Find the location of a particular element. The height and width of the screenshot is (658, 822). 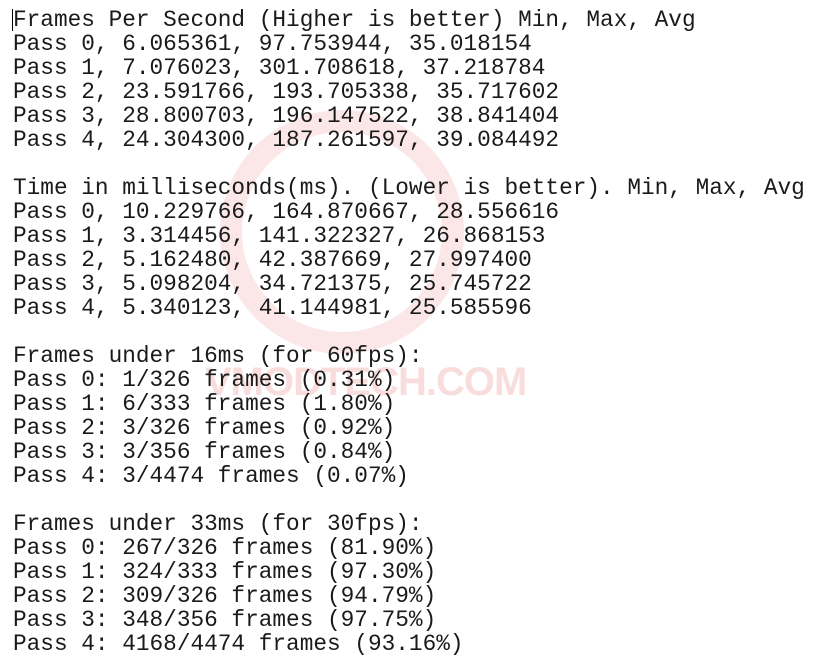

result-line: Pass 4, 24.304300, 187.261597, 39.084492 is located at coordinates (286, 140).